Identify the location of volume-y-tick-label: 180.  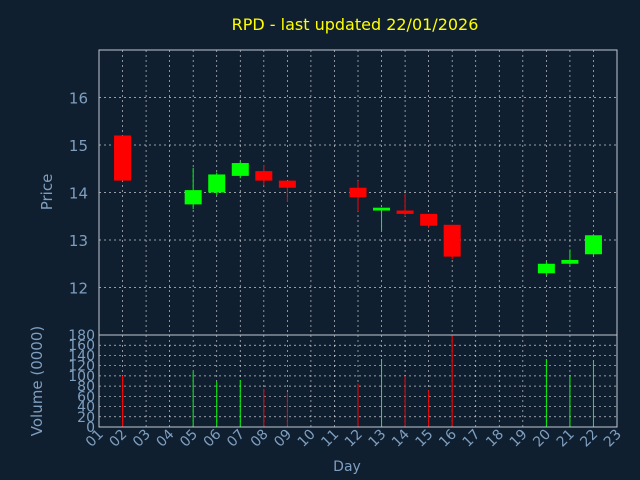
(81, 336).